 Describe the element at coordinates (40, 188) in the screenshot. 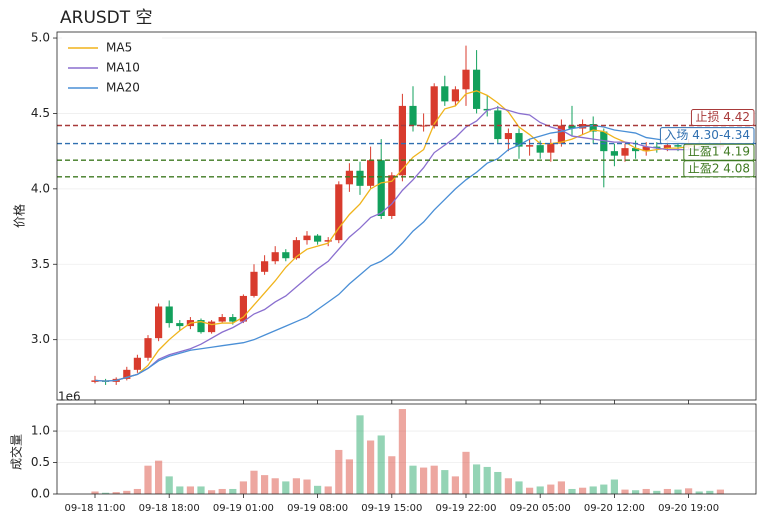

I see `y-tick-label: 4.0` at that location.